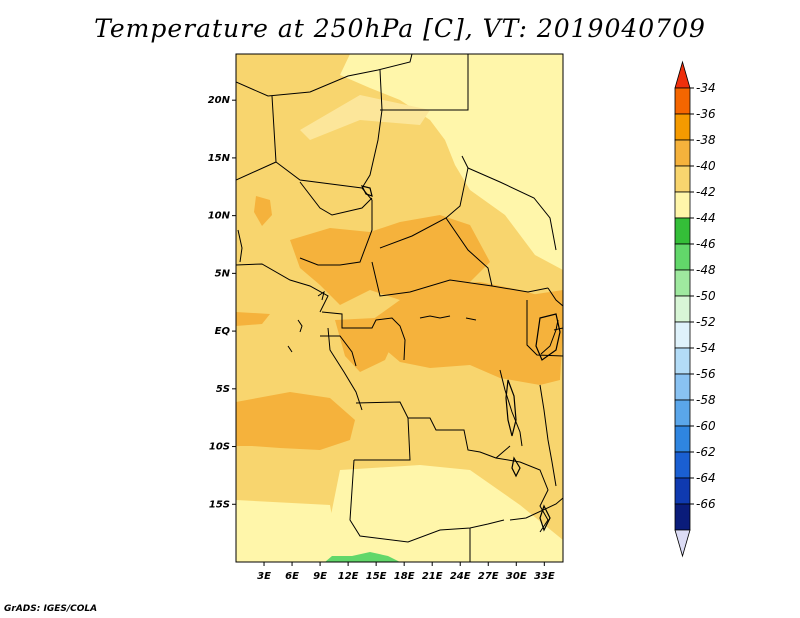  Describe the element at coordinates (706, 478) in the screenshot. I see `colorbar-label: -64` at that location.